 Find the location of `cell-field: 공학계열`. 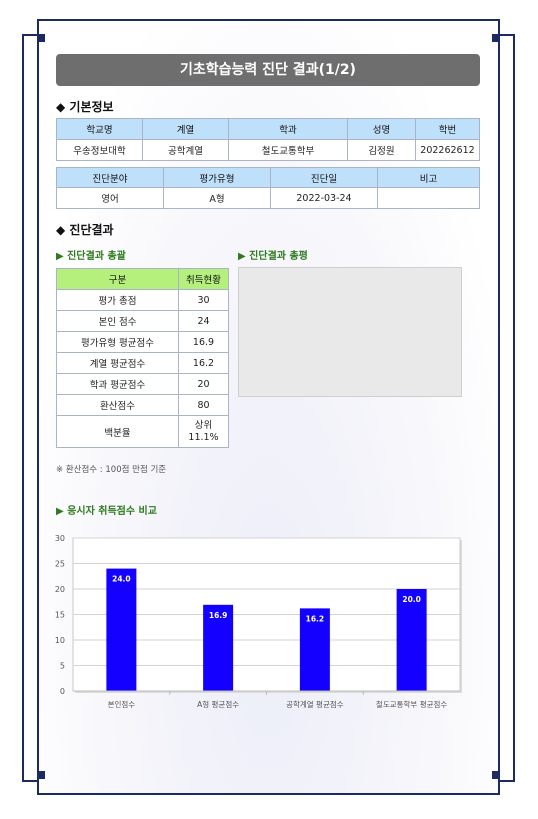

cell-field: 공학계열 is located at coordinates (185, 150).